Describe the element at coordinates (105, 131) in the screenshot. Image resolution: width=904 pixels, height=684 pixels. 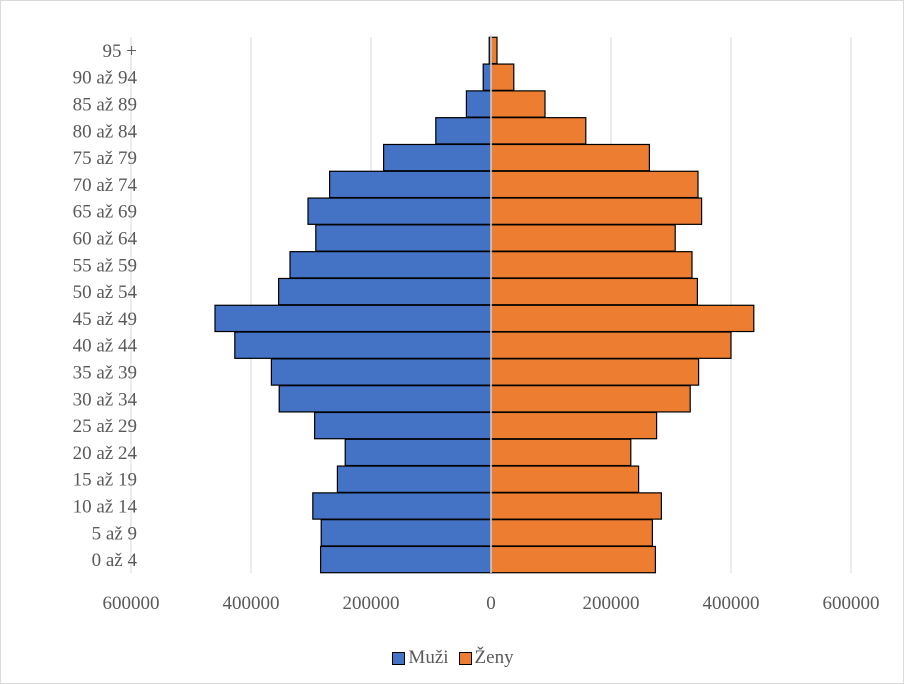
I see `category-label: 80 až 84` at that location.